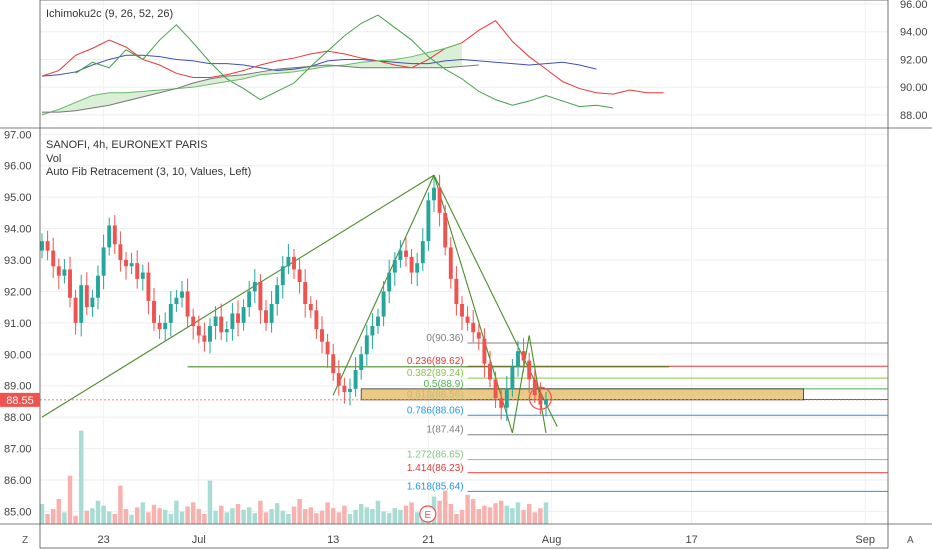 This screenshot has width=932, height=550. What do you see at coordinates (294, 477) in the screenshot?
I see `volume-bars` at bounding box center [294, 477].